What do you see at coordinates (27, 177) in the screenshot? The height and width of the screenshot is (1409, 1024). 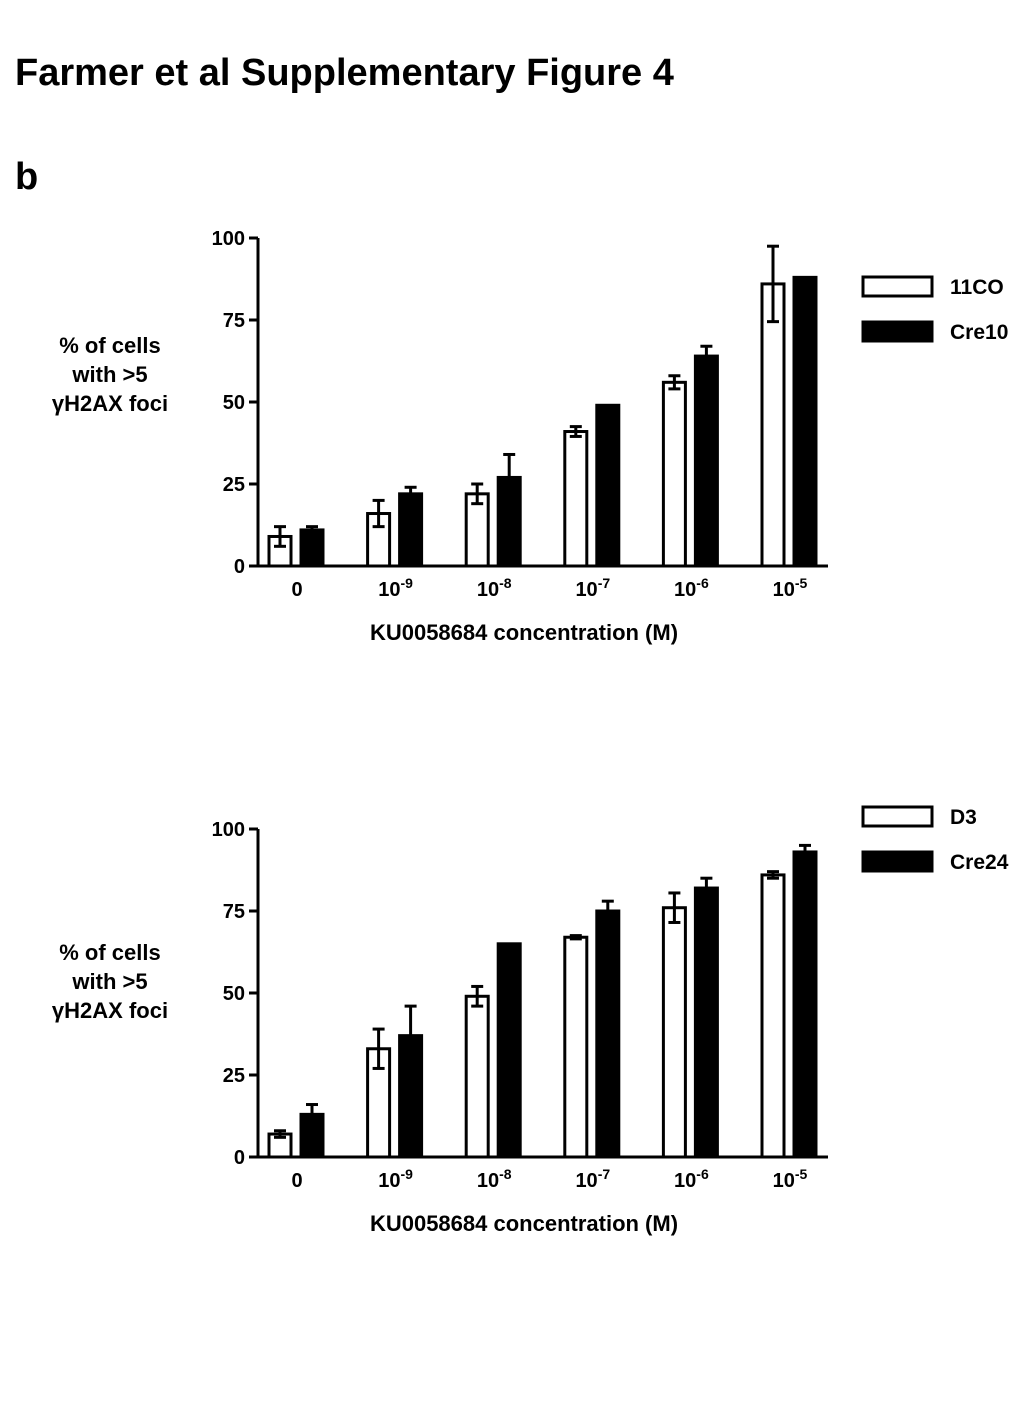 I see `panel-label: b` at bounding box center [27, 177].